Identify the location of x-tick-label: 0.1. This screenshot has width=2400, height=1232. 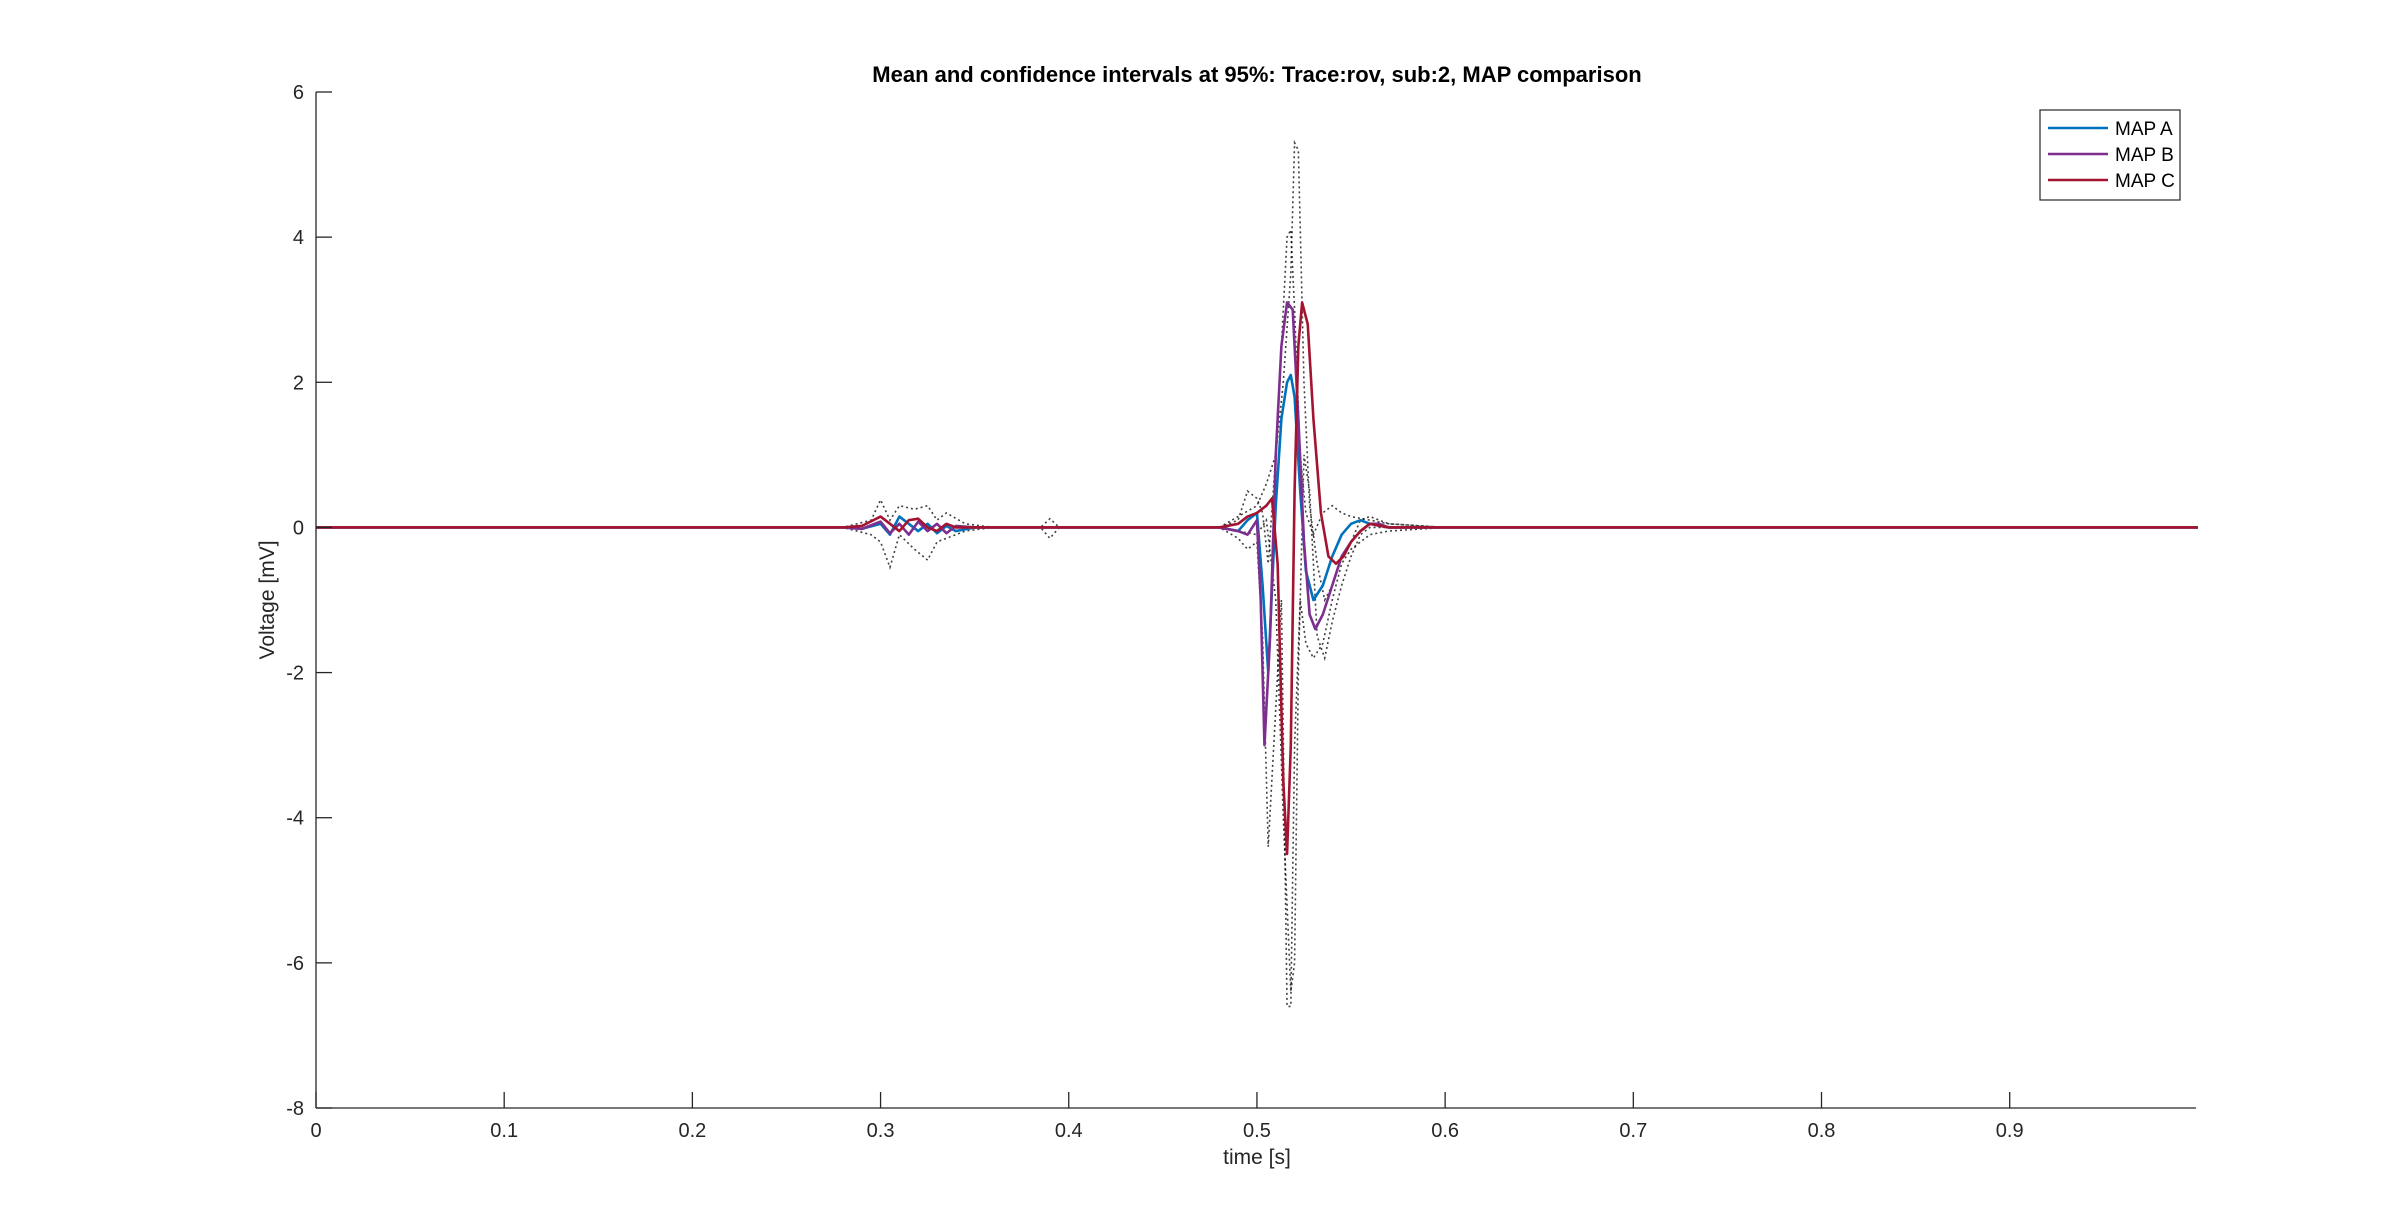
(504, 1131).